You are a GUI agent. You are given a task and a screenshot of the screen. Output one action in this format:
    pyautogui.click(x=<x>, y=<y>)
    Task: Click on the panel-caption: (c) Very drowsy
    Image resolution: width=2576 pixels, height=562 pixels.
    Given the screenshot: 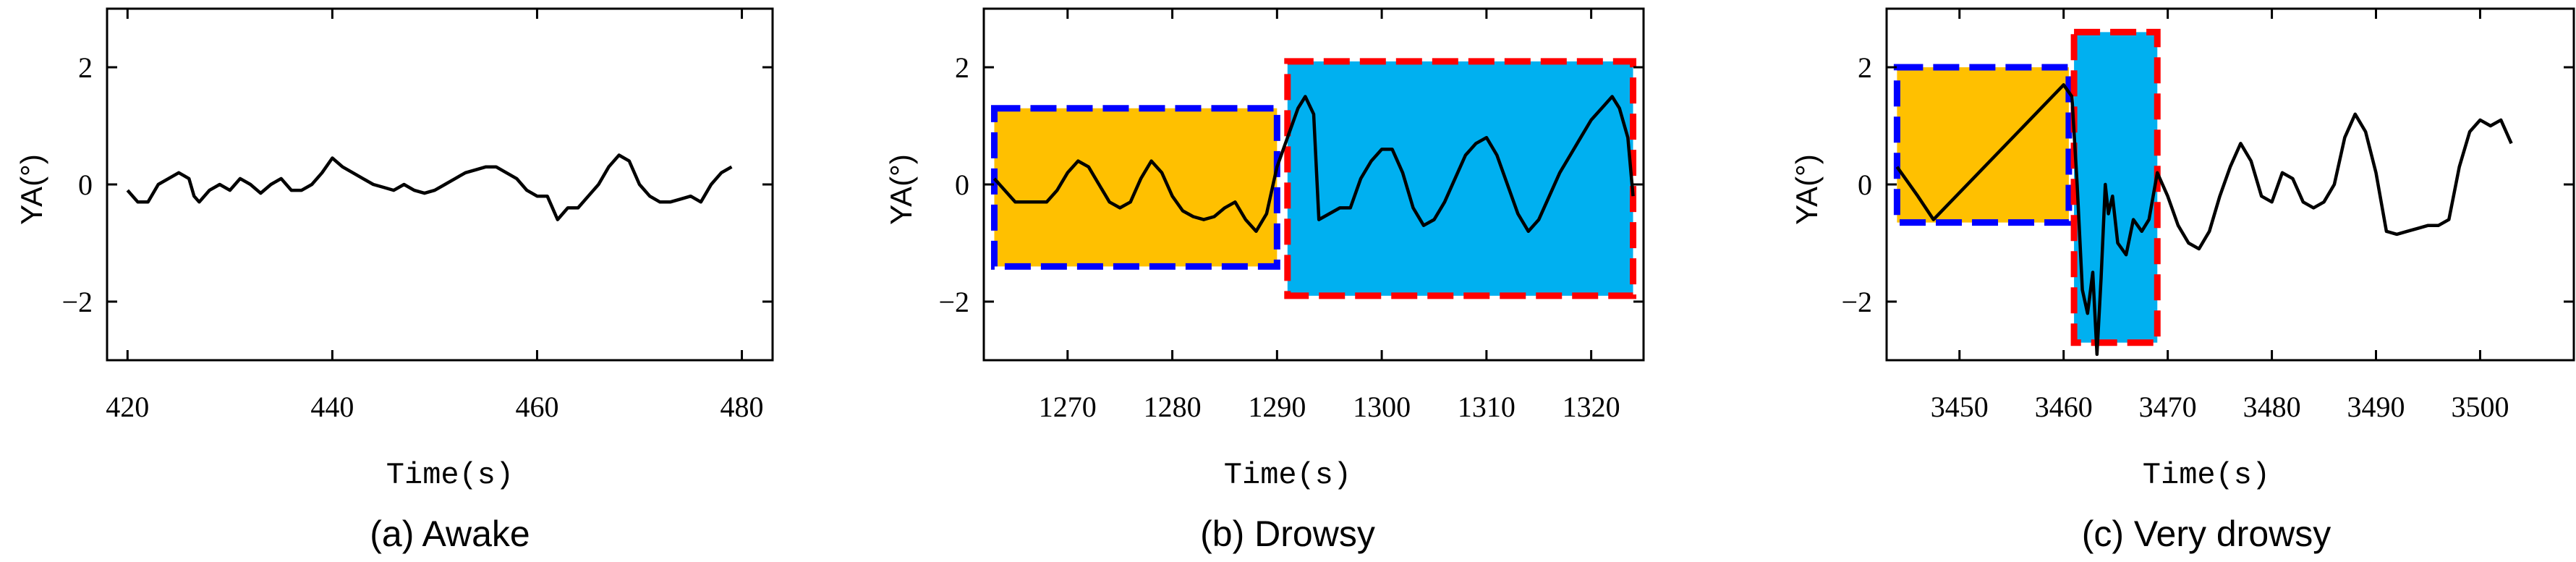 What is the action you would take?
    pyautogui.click(x=2206, y=534)
    